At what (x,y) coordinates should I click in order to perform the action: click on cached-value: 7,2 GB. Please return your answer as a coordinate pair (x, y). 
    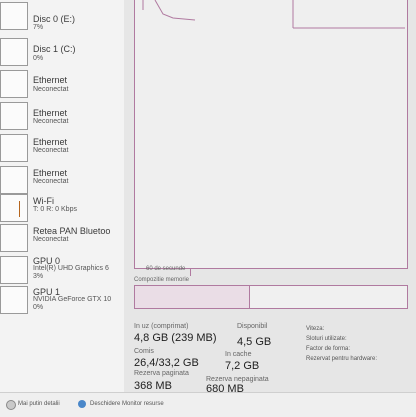
    Looking at the image, I should click on (242, 366).